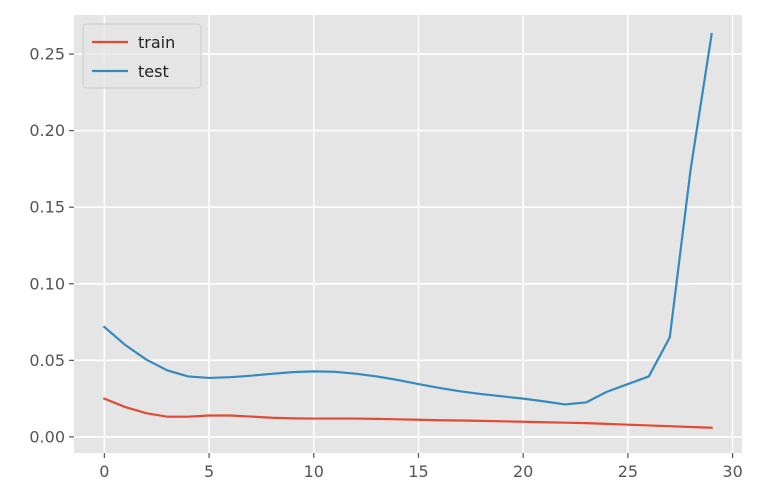 The height and width of the screenshot is (496, 760). I want to click on x-tick-label: 20, so click(523, 471).